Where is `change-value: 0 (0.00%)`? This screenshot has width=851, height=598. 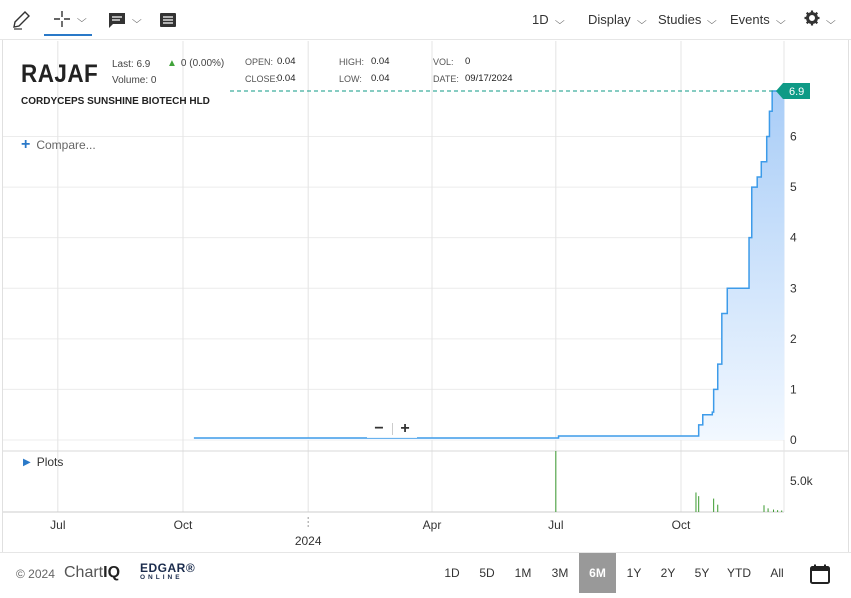
change-value: 0 (0.00%) is located at coordinates (202, 63).